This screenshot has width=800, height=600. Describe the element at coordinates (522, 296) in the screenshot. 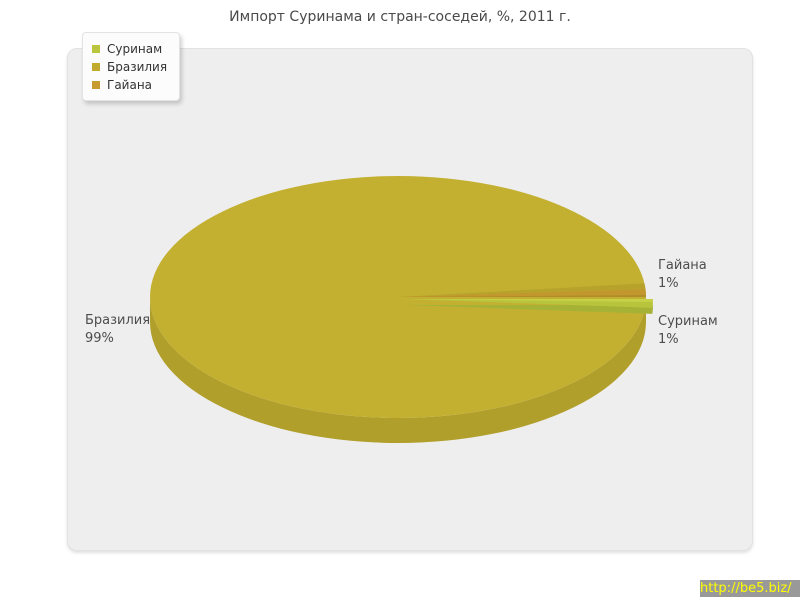

I see `slice-guyana-edge` at that location.